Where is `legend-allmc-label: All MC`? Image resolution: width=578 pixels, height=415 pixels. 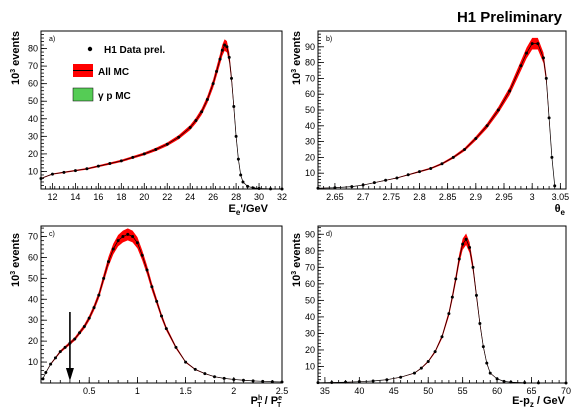
legend-allmc-label: All MC is located at coordinates (113, 72).